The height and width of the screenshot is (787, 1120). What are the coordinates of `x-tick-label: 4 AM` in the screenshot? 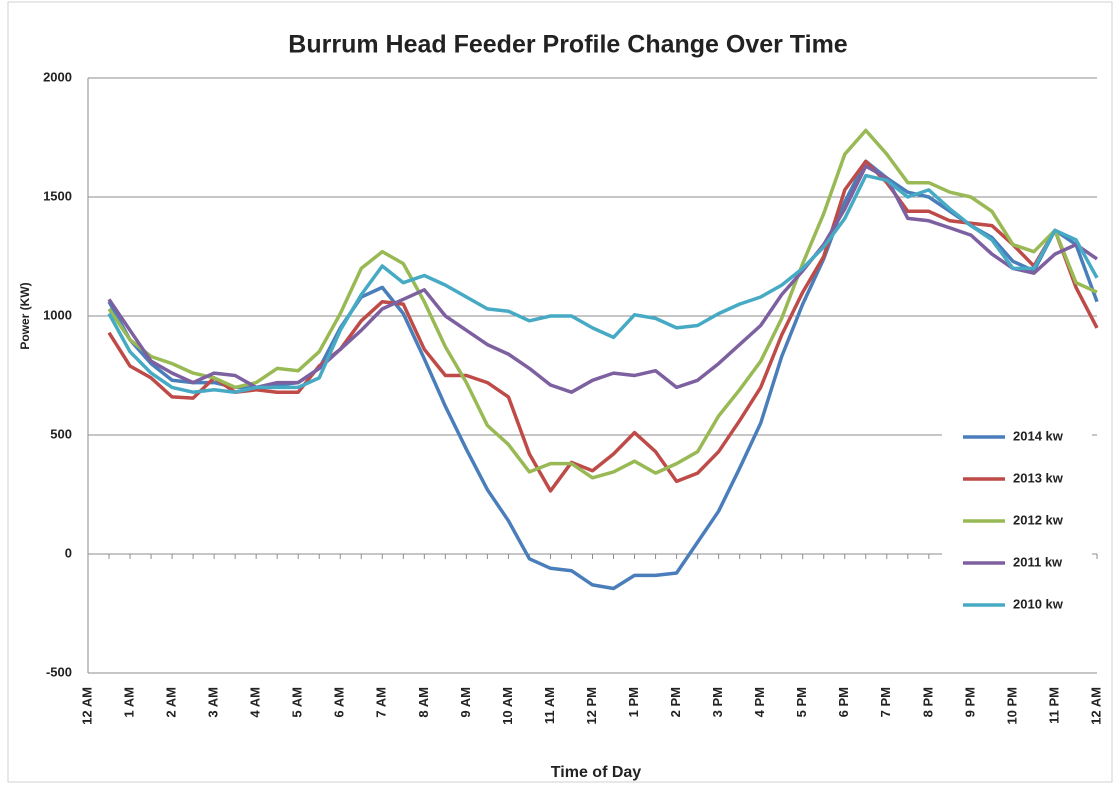 It's located at (255, 702).